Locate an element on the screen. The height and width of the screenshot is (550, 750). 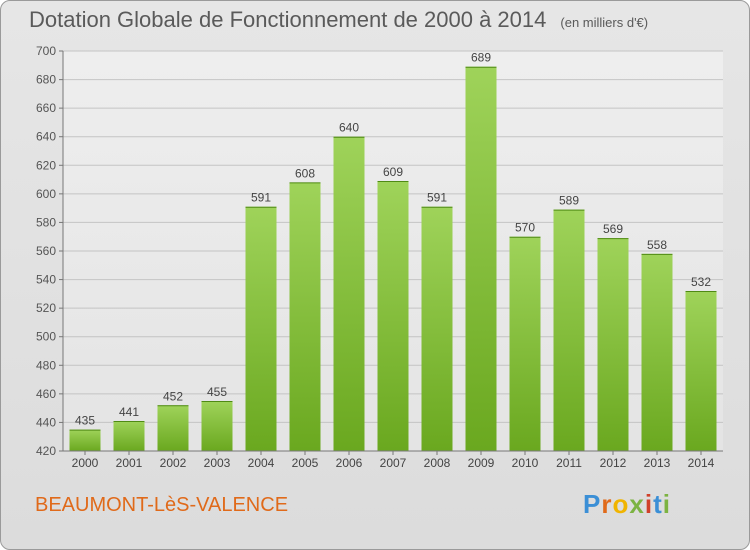
y-tick-label: 540 is located at coordinates (46, 280).